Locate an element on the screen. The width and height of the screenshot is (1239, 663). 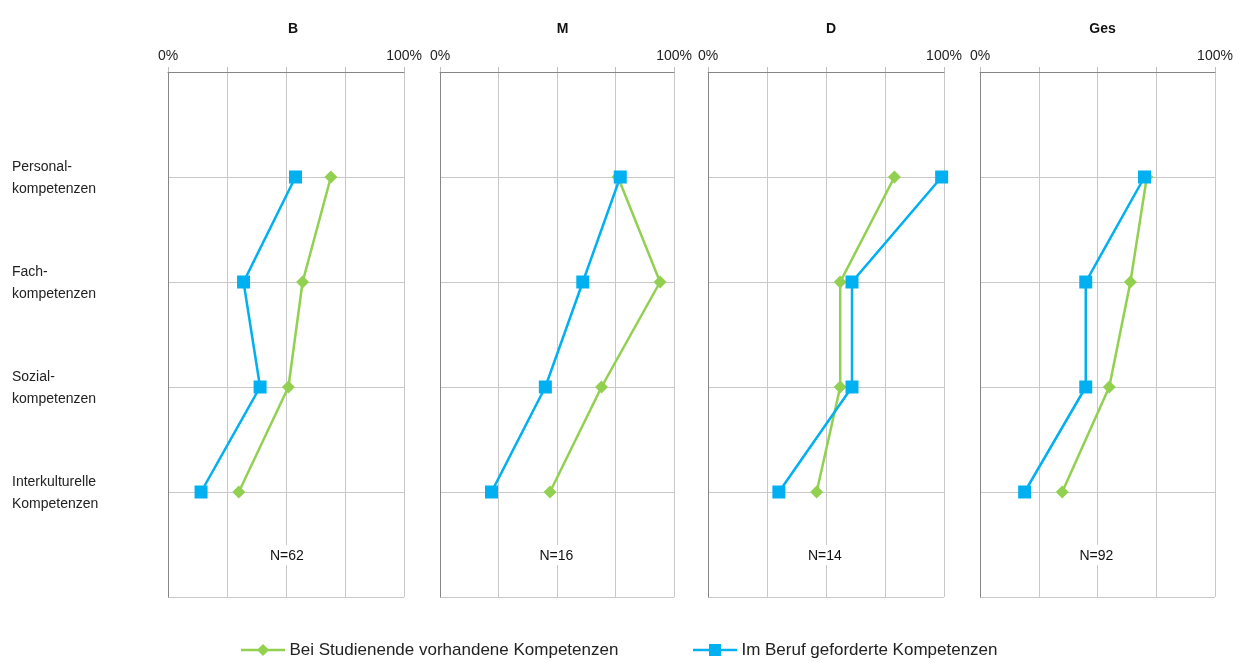
chart-title: D is located at coordinates (831, 28).